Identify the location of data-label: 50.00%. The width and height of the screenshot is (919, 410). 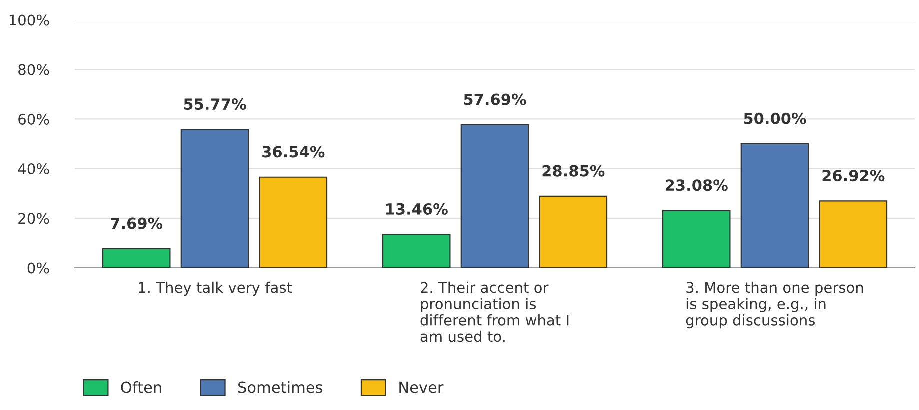
(775, 118).